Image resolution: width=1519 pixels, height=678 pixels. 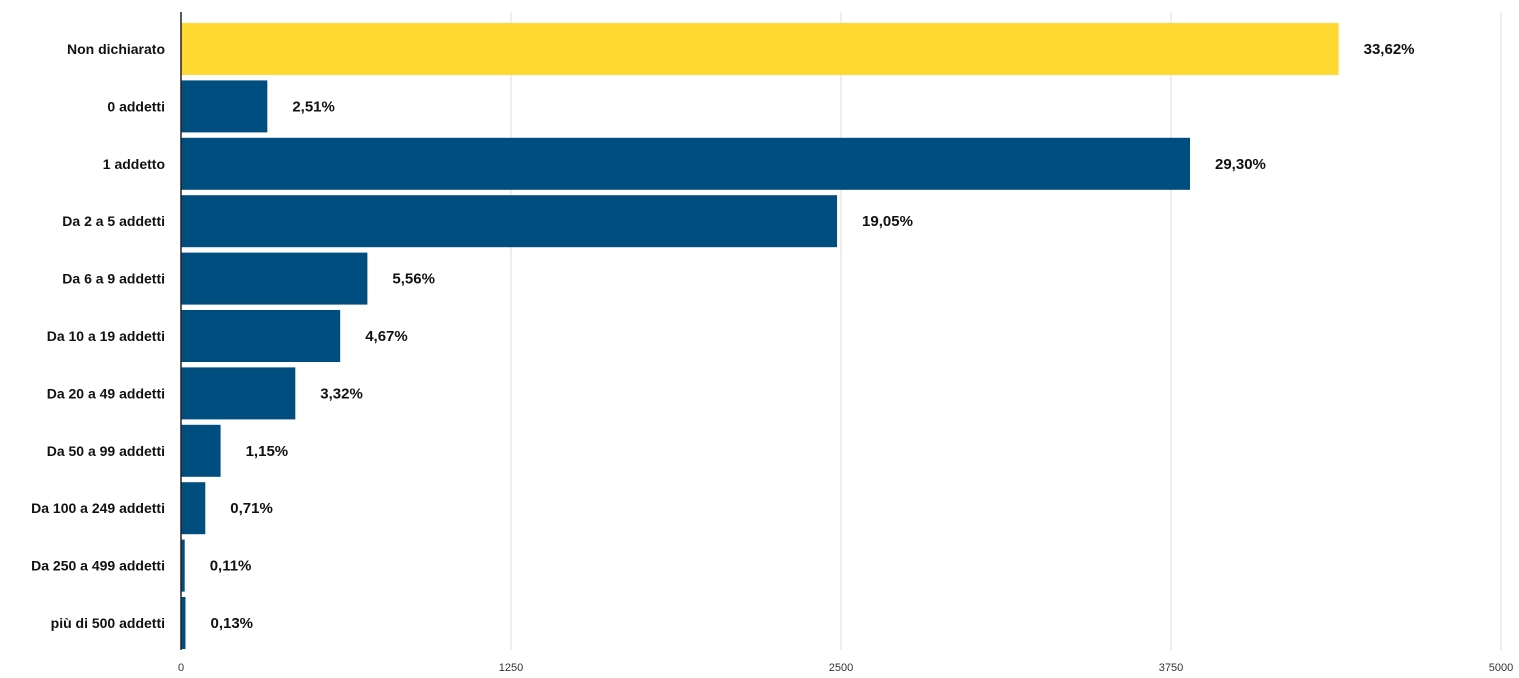 I want to click on value-label: 5,56%, so click(x=413, y=279).